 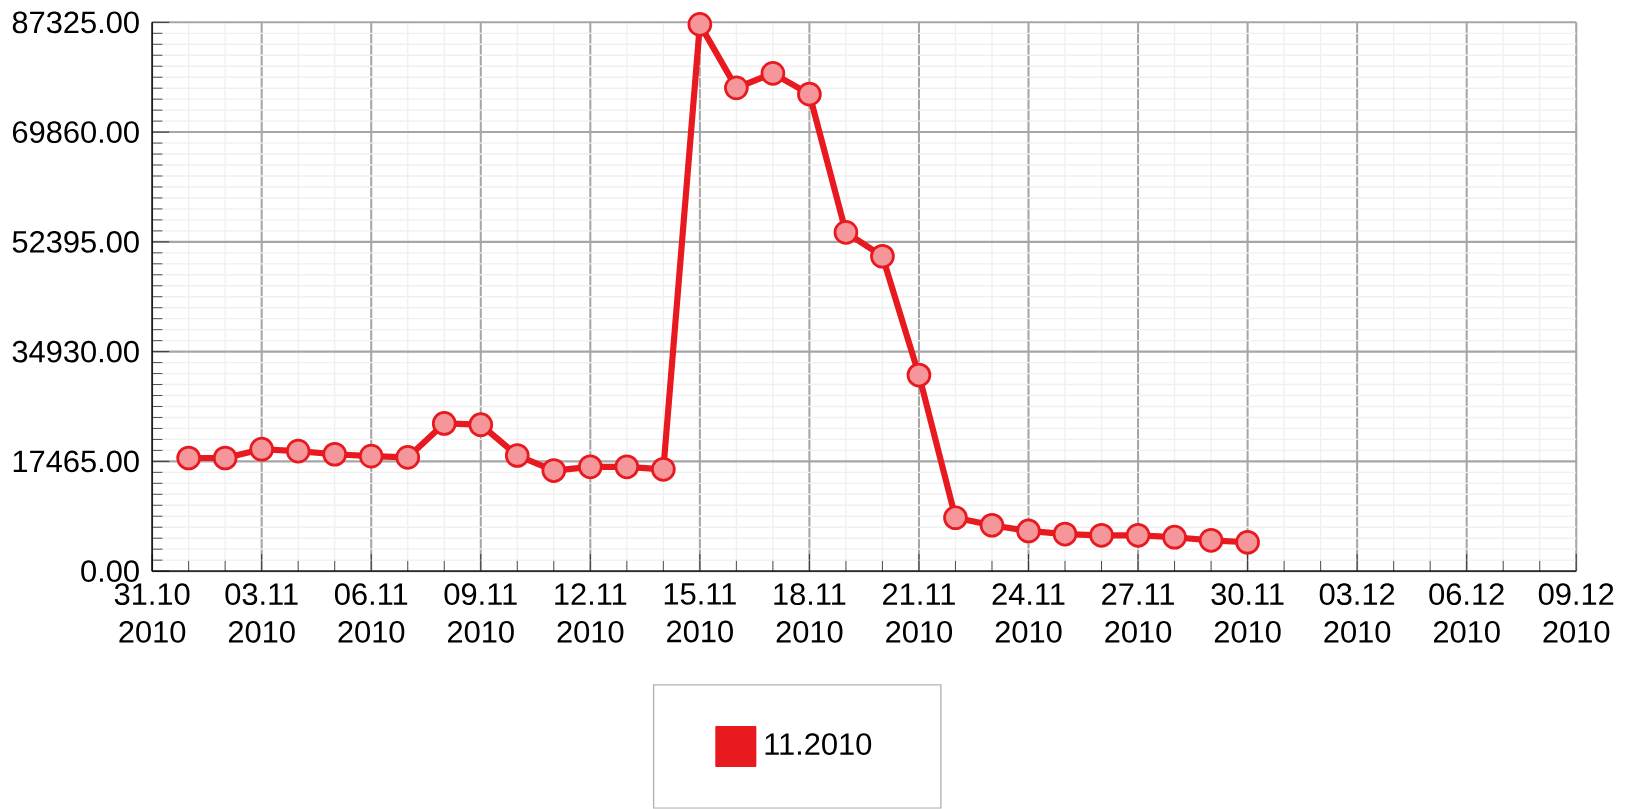 I want to click on y-tick-label: 0.00, so click(x=110, y=571).